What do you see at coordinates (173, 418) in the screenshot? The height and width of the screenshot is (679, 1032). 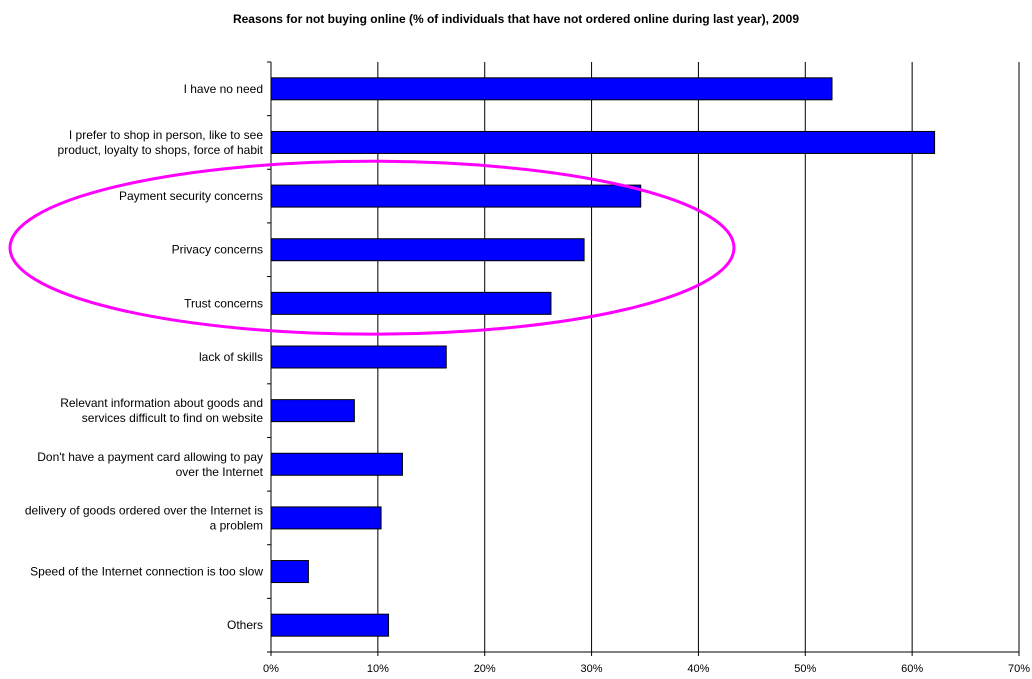 I see `category-label: services difficult to find on website` at bounding box center [173, 418].